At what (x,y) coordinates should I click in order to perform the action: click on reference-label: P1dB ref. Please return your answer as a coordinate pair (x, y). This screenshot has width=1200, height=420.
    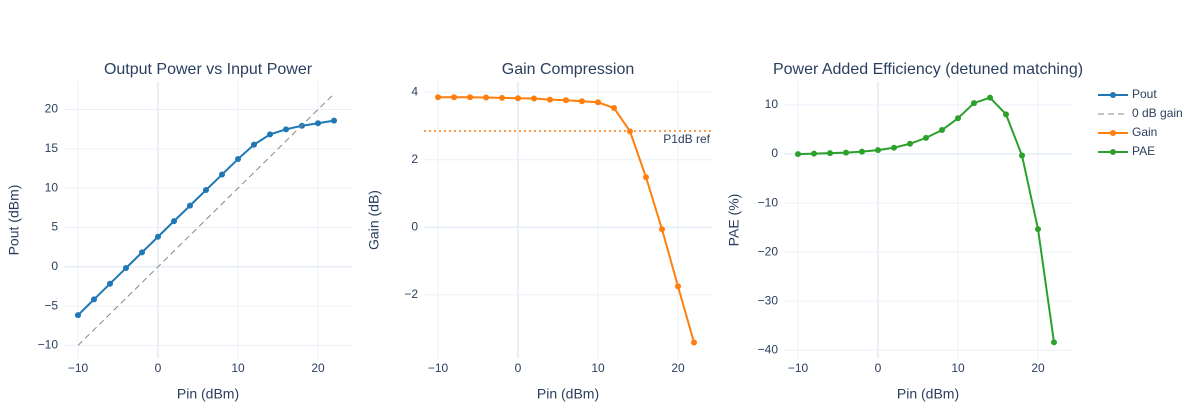
    Looking at the image, I should click on (686, 139).